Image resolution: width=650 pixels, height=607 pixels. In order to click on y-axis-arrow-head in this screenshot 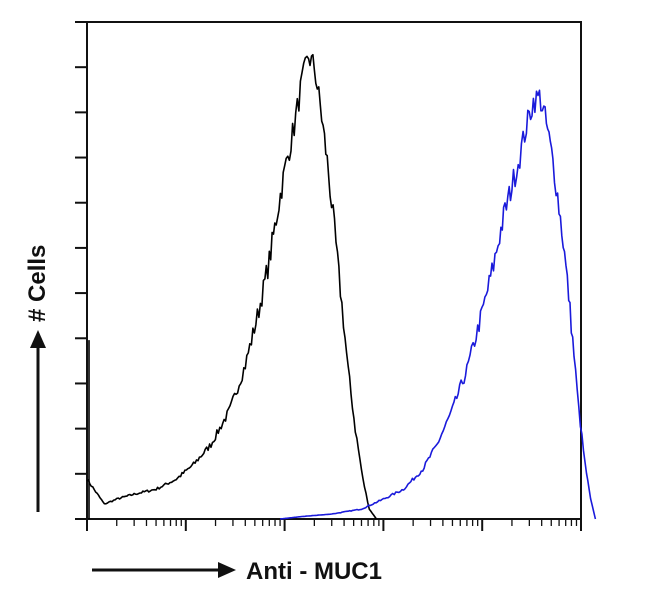, I will do `click(38, 339)`.